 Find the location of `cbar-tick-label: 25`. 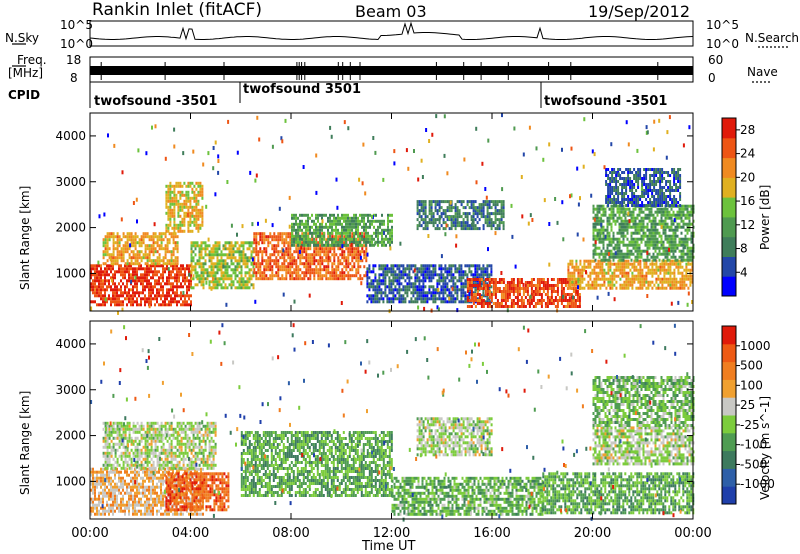

cbar-tick-label: 25 is located at coordinates (747, 405).